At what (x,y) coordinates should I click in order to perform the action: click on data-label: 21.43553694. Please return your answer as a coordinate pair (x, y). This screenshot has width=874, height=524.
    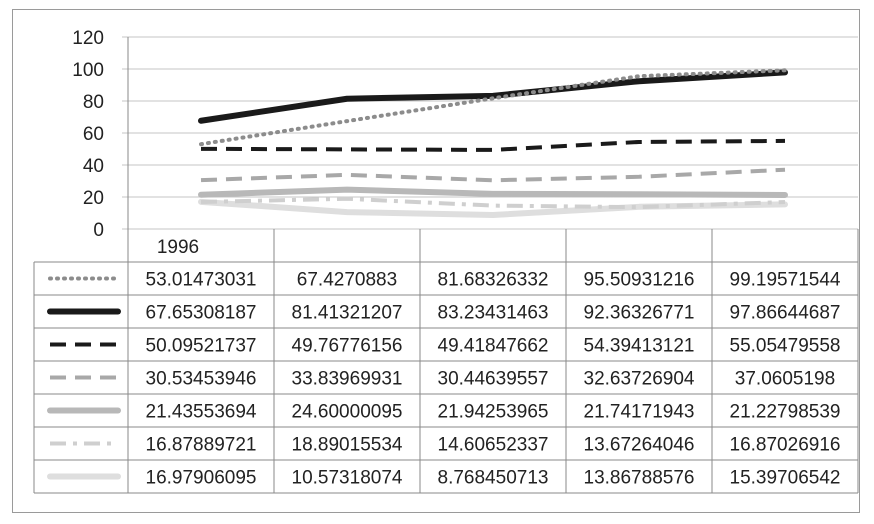
    Looking at the image, I should click on (201, 412).